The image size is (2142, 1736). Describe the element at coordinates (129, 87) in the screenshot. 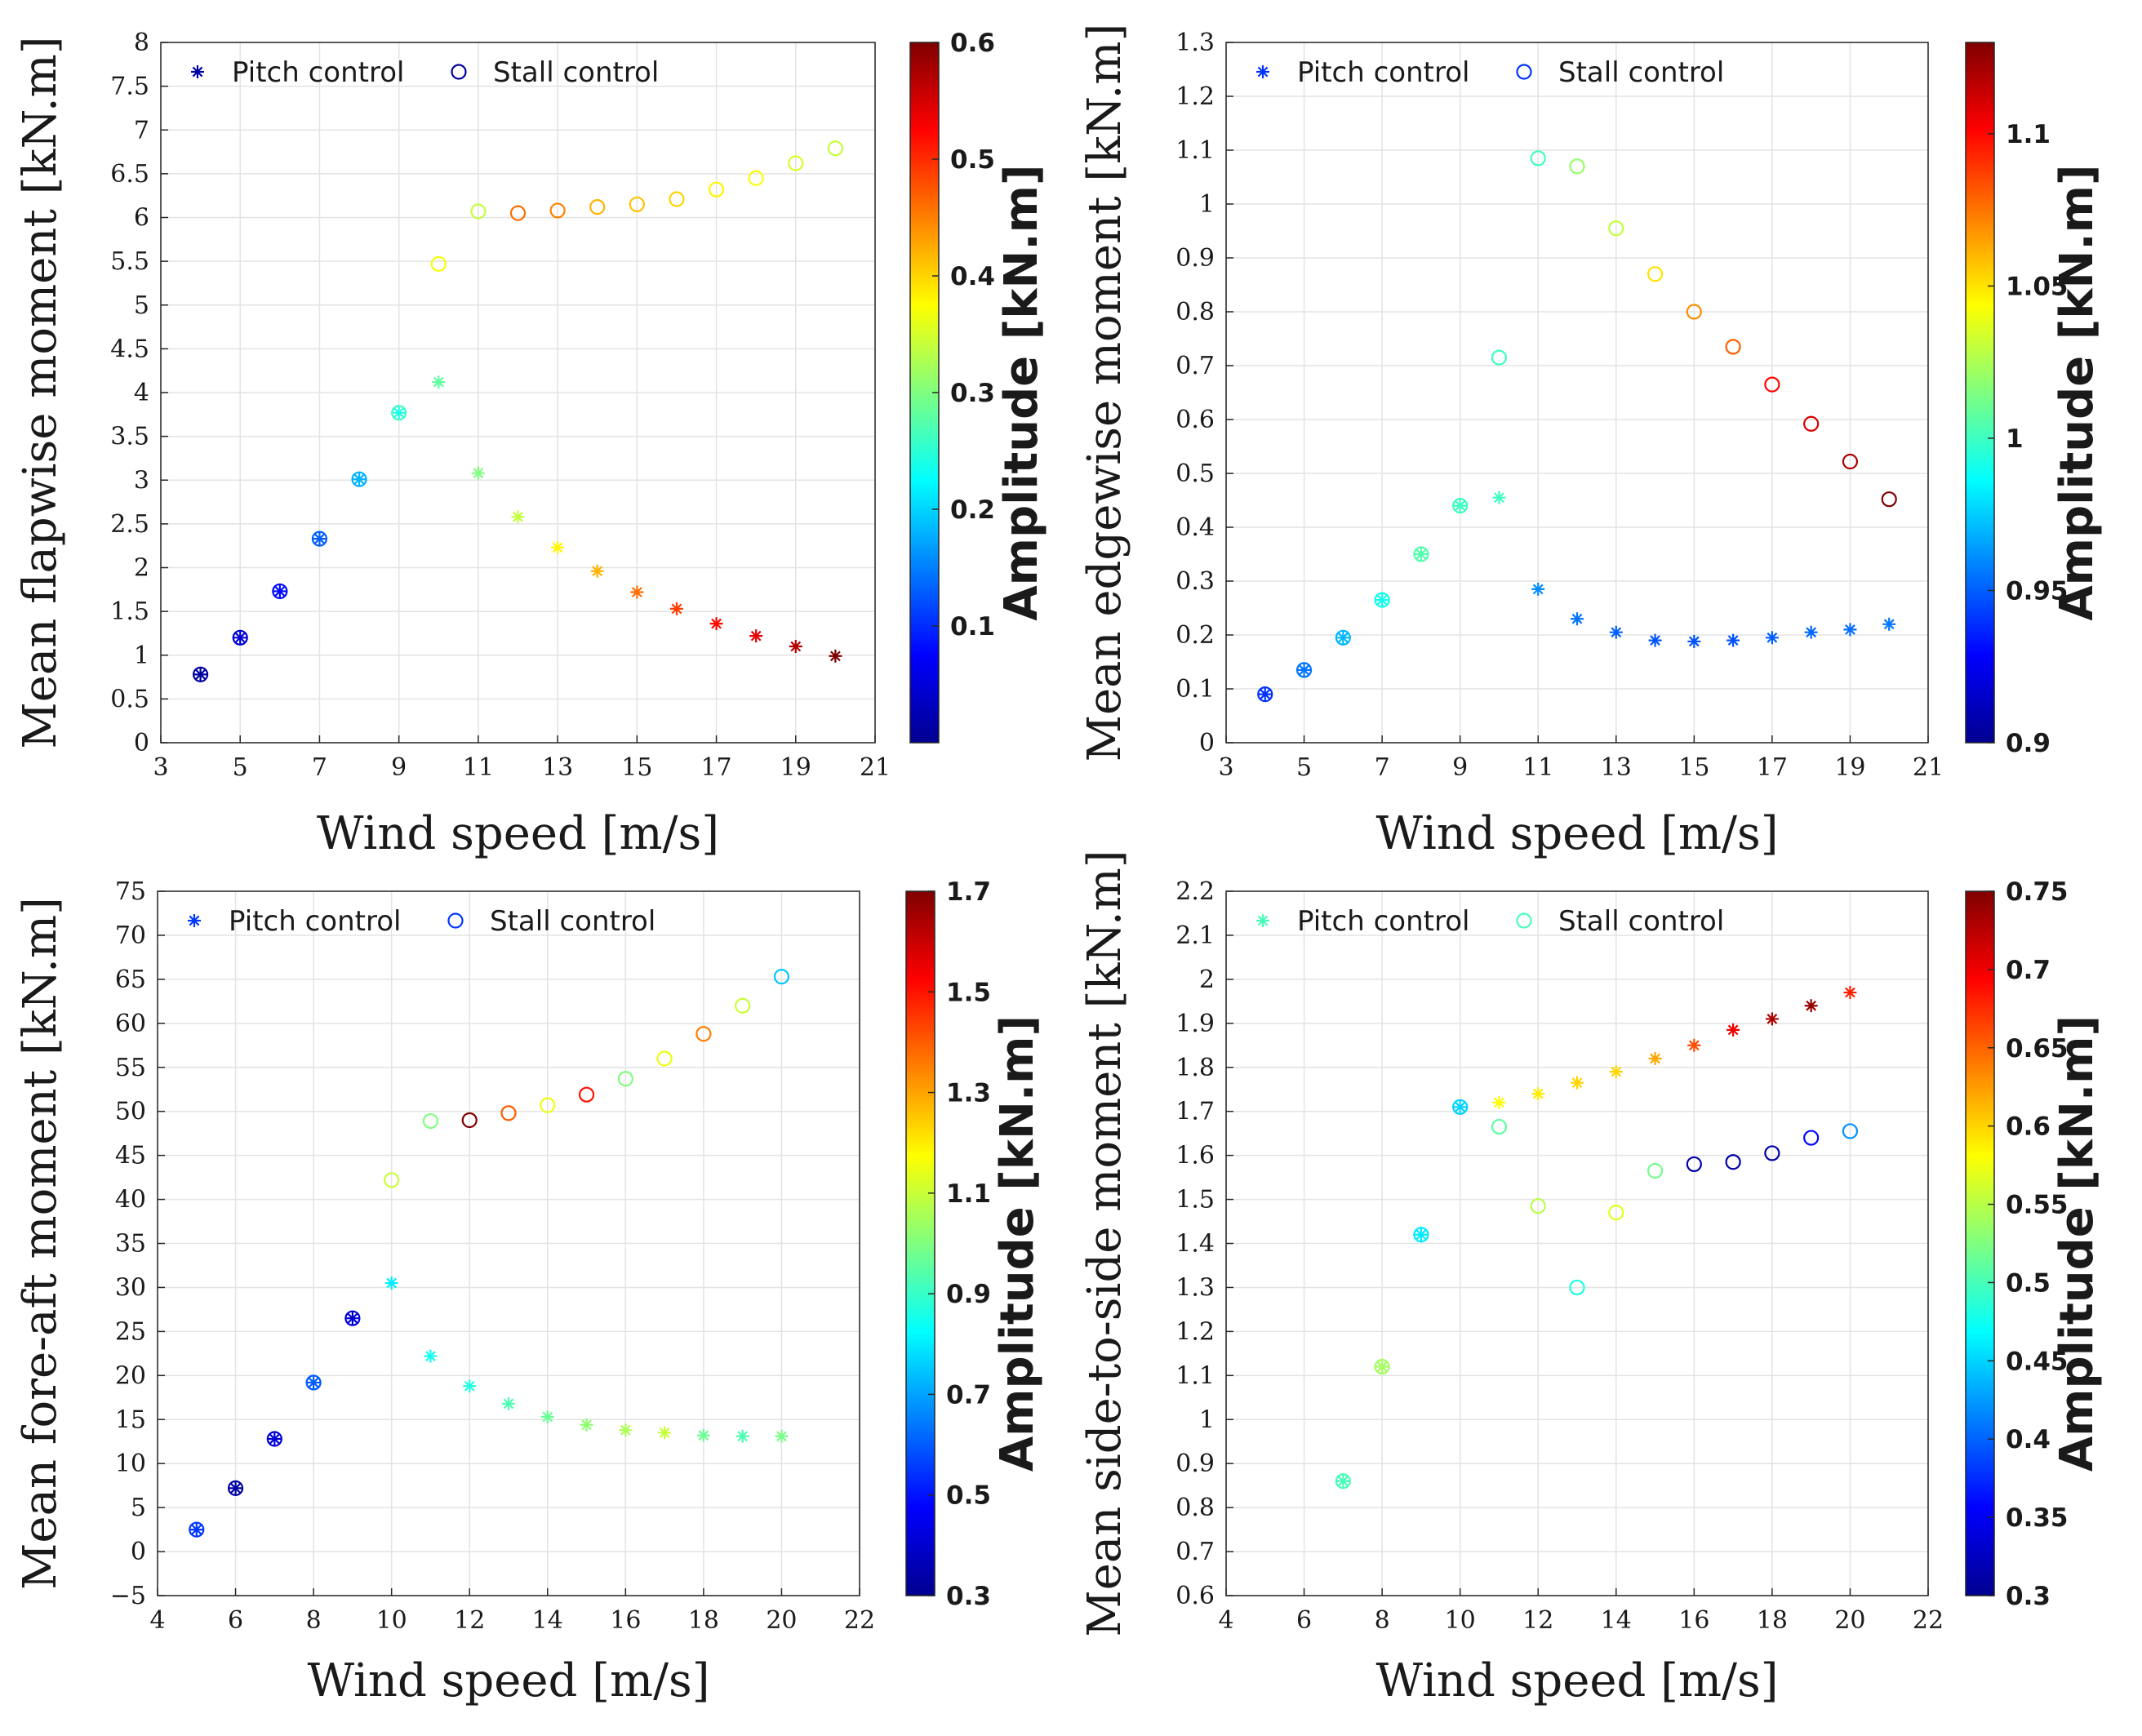

I see `y-tick-label: 7.5` at that location.